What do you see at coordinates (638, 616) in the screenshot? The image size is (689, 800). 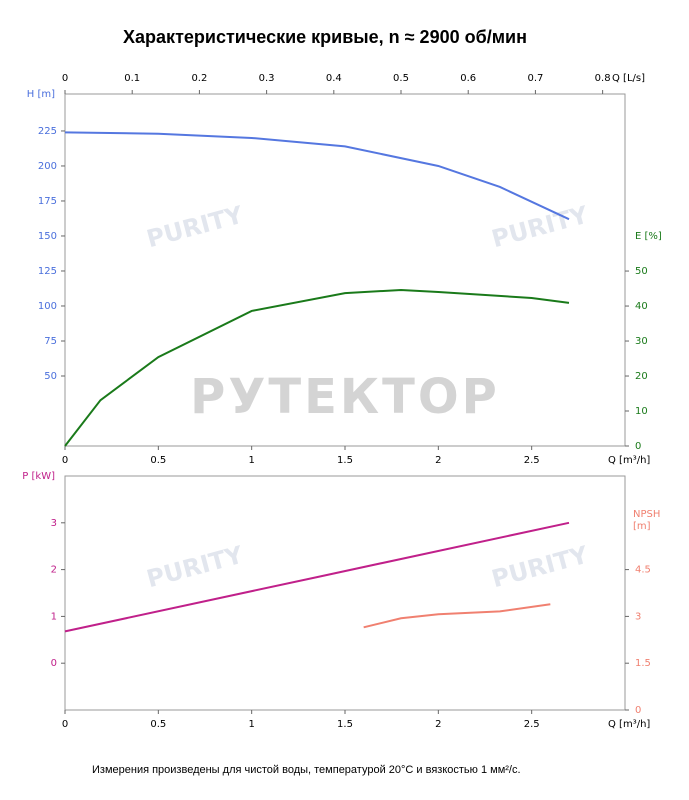 I see `y2-tick-label: 3` at bounding box center [638, 616].